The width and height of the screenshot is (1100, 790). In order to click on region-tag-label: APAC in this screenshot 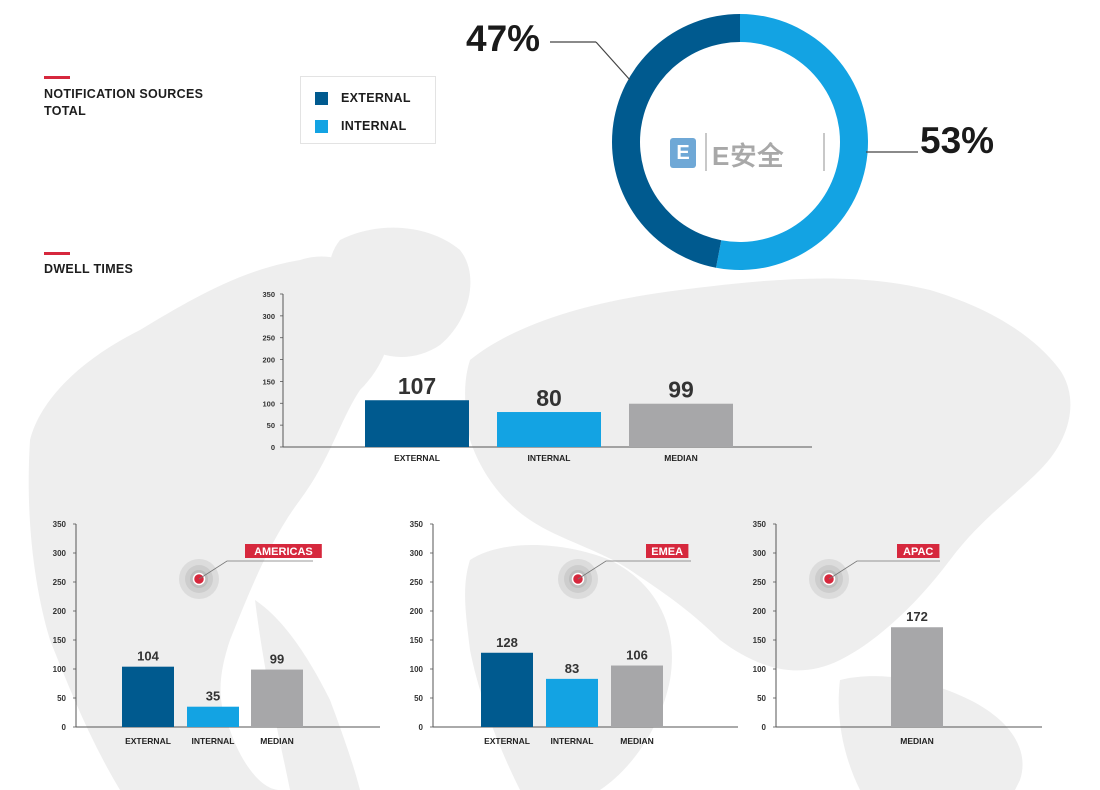, I will do `click(918, 552)`.